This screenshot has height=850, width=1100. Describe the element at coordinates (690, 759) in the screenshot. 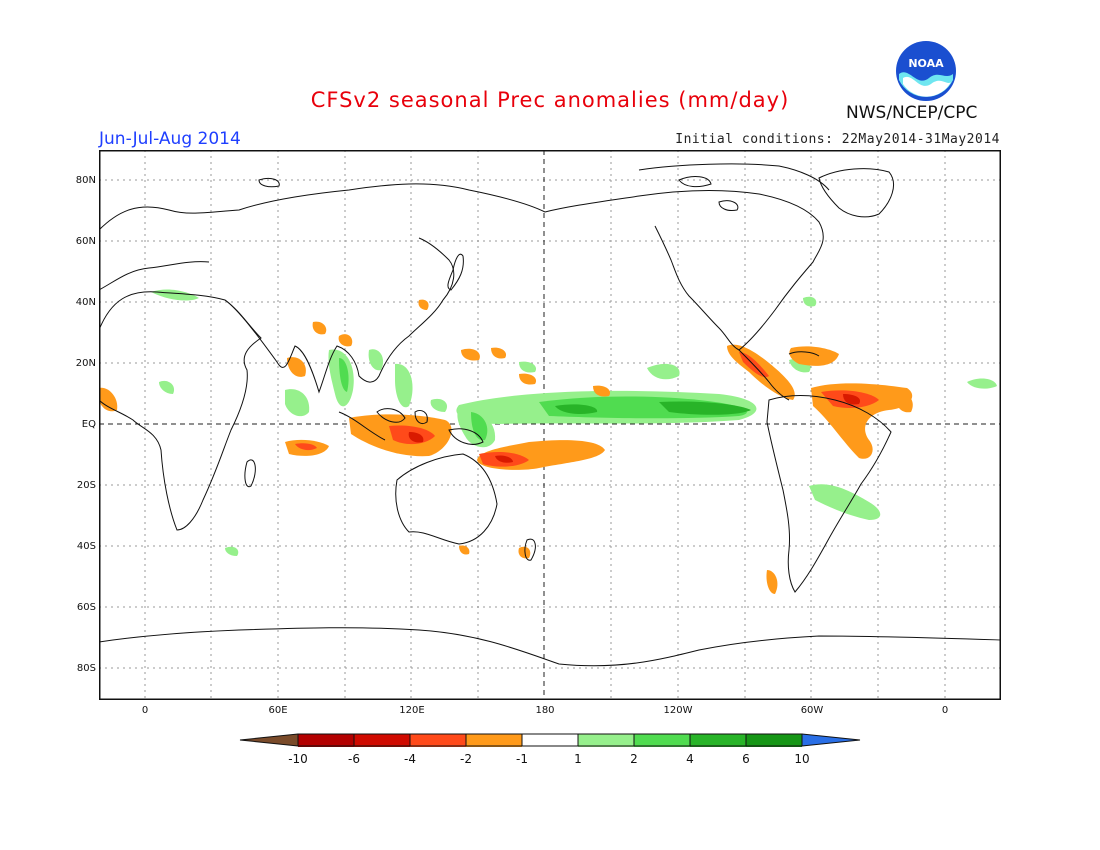

I see `legend-tick-4: 4` at that location.